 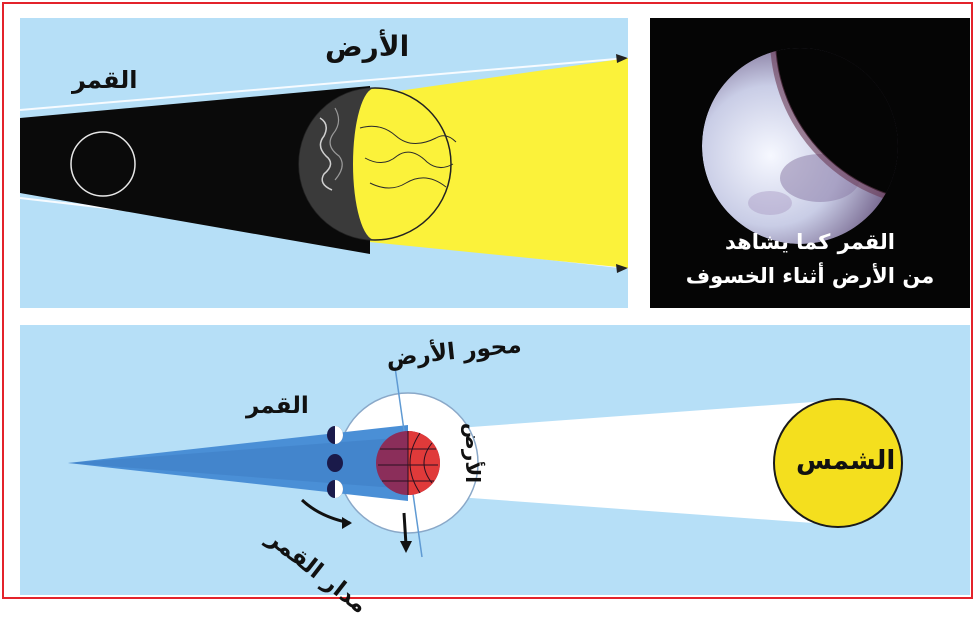 I want to click on arrow-upper, so click(x=622, y=58).